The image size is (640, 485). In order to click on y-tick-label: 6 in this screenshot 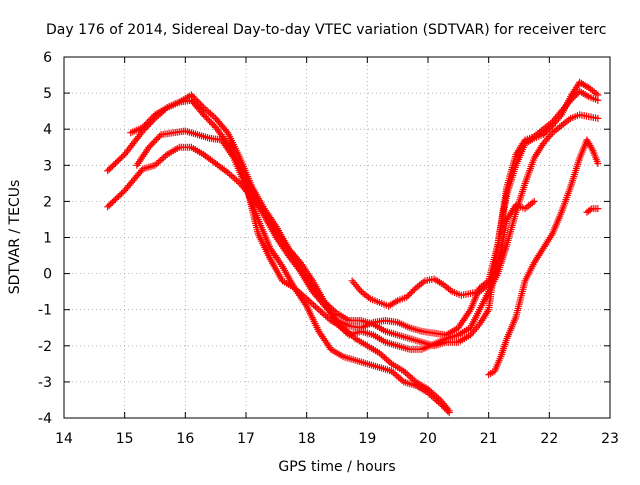, I will do `click(47, 58)`.